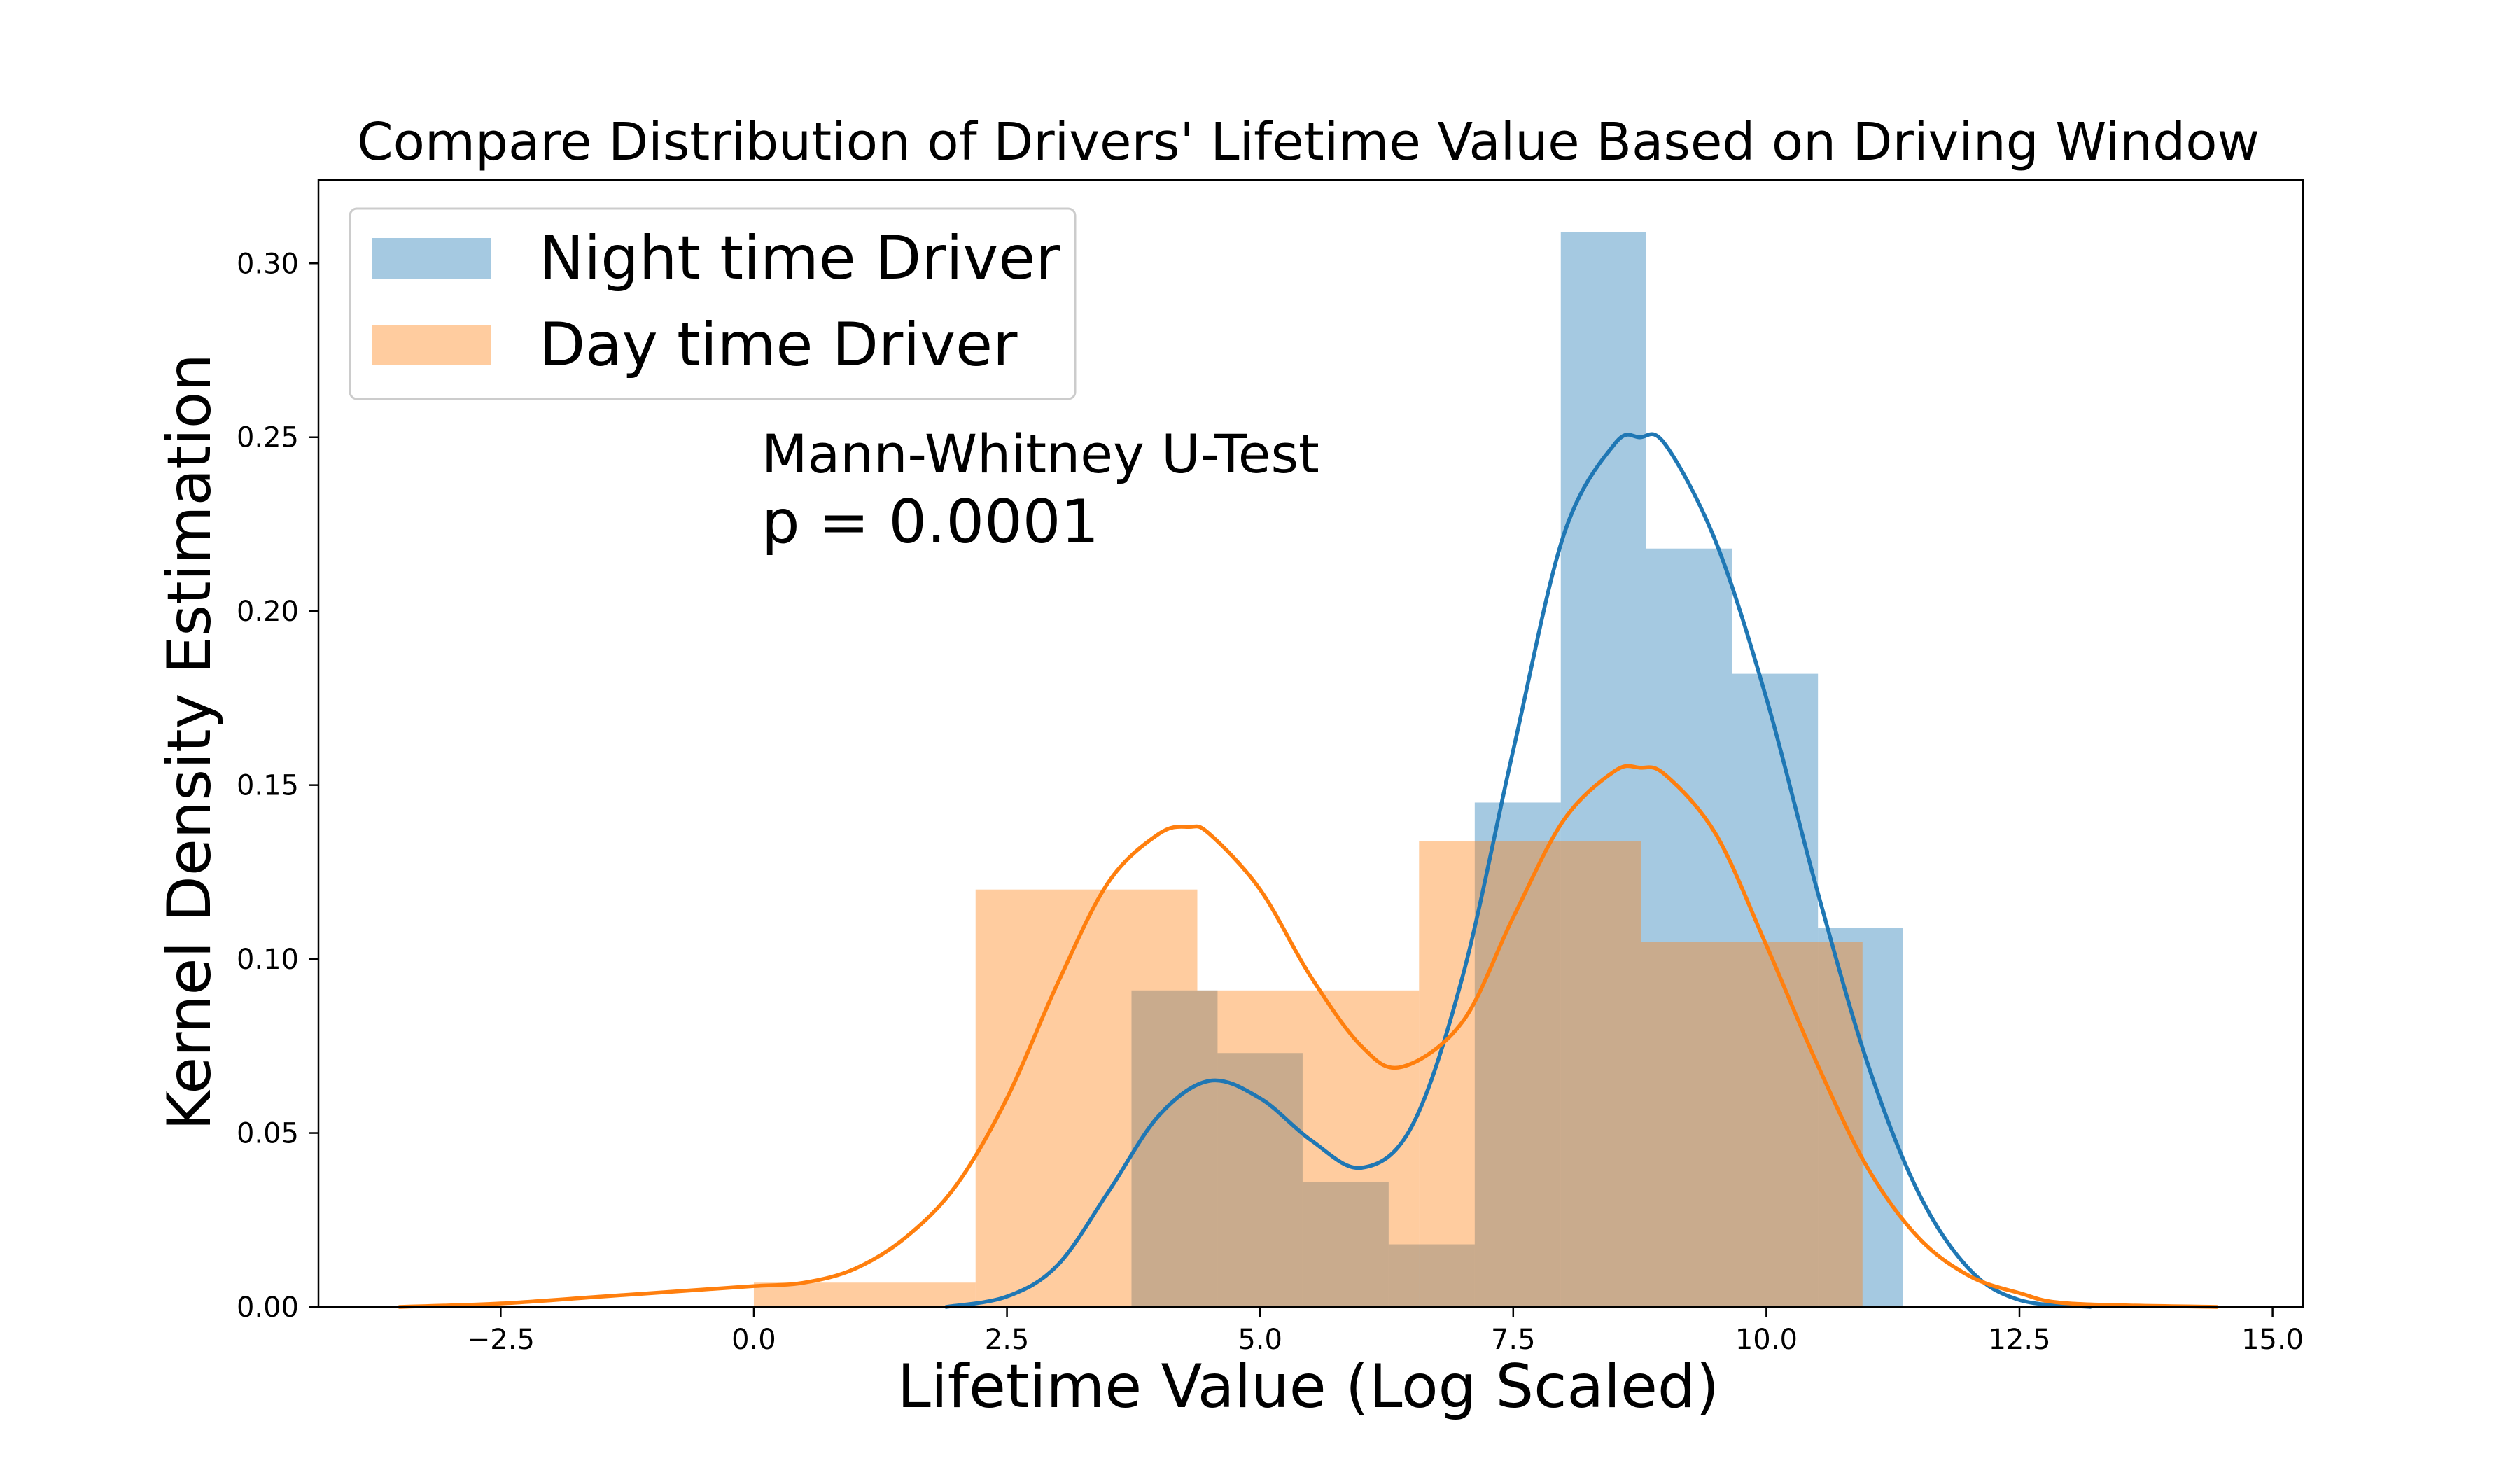 The width and height of the screenshot is (2520, 1470). I want to click on x-axis: −2.5 0.0 2.5 5.0 7.5 10.0 12.5 15.0, so click(1385, 1331).